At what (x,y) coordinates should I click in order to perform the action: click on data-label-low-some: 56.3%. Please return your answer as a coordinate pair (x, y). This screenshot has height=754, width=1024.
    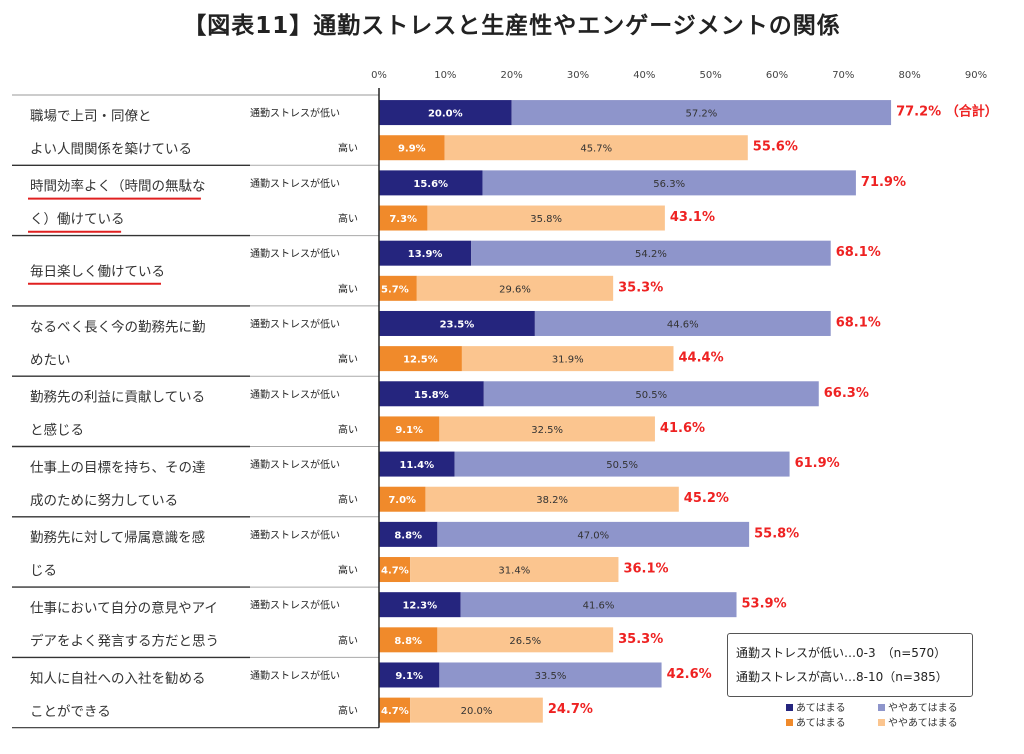
    Looking at the image, I should click on (669, 184).